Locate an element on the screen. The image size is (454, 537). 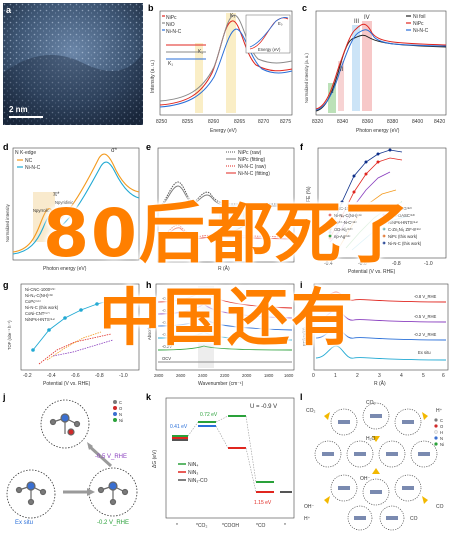
species-l-2: OH⁻ is located at coordinates (309, 507).